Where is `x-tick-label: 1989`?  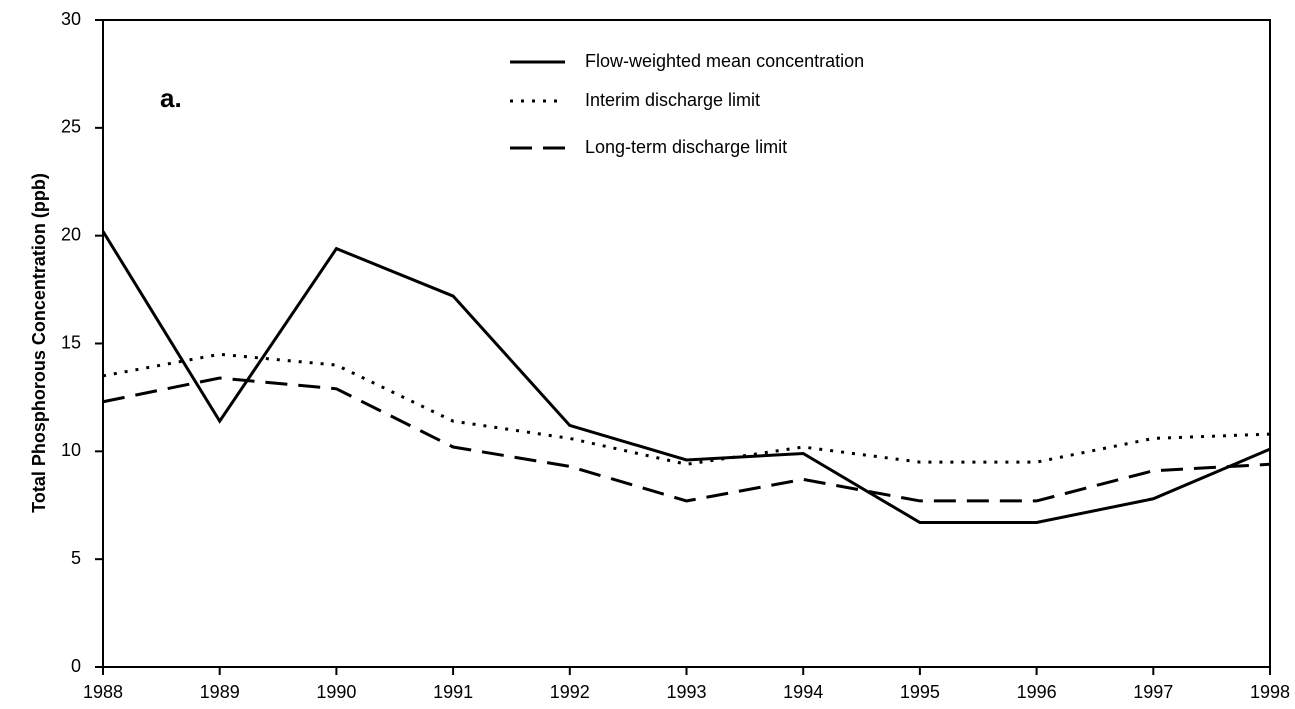
x-tick-label: 1989 is located at coordinates (220, 692).